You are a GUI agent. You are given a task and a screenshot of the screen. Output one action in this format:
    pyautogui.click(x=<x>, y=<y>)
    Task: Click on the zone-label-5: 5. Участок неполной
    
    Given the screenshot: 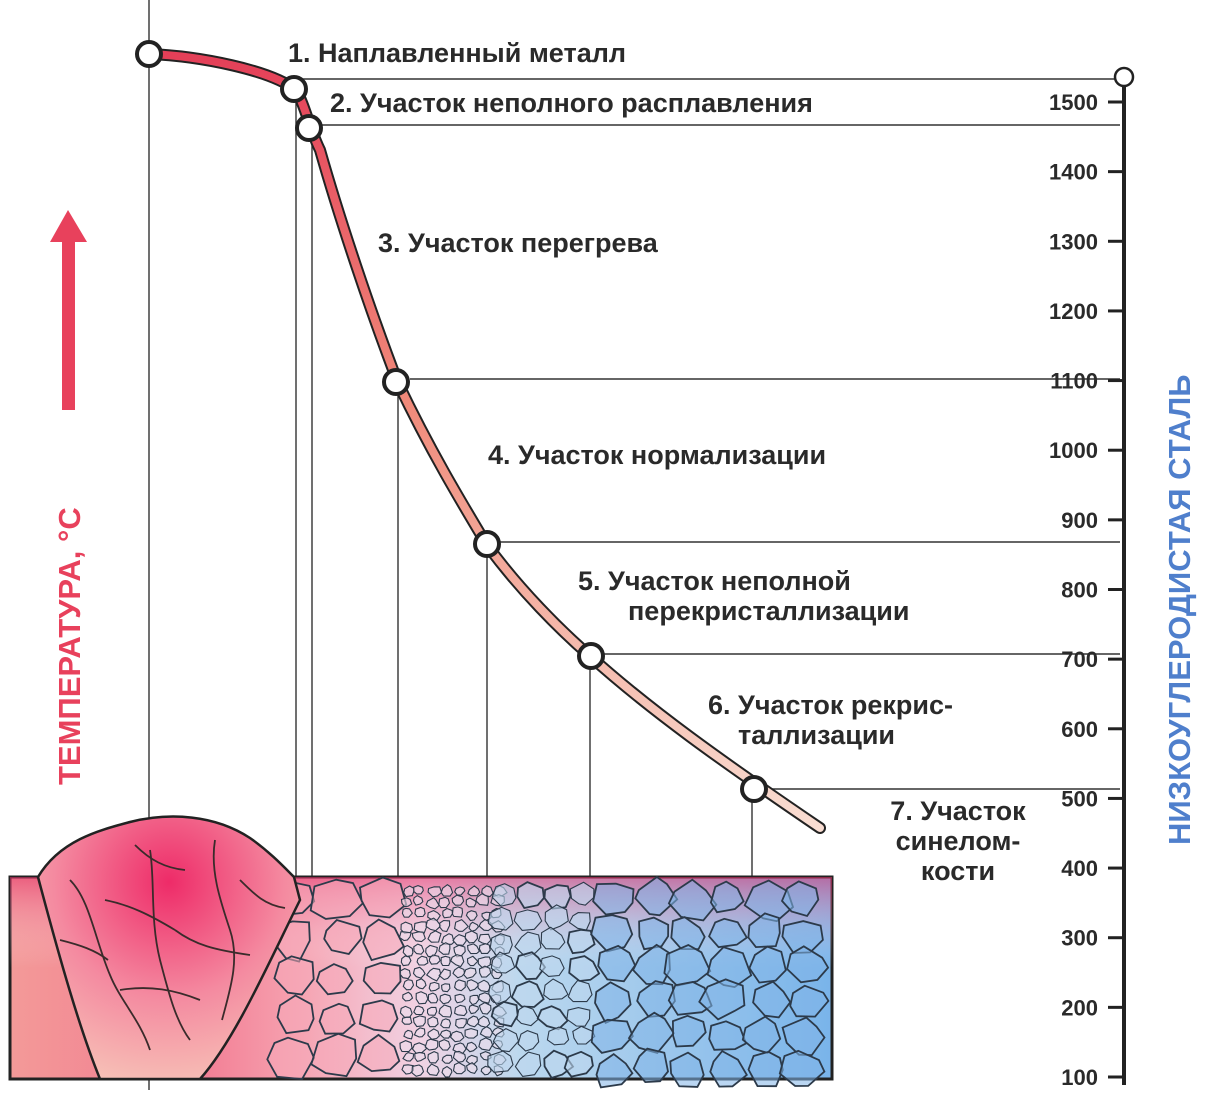 What is the action you would take?
    pyautogui.click(x=714, y=581)
    